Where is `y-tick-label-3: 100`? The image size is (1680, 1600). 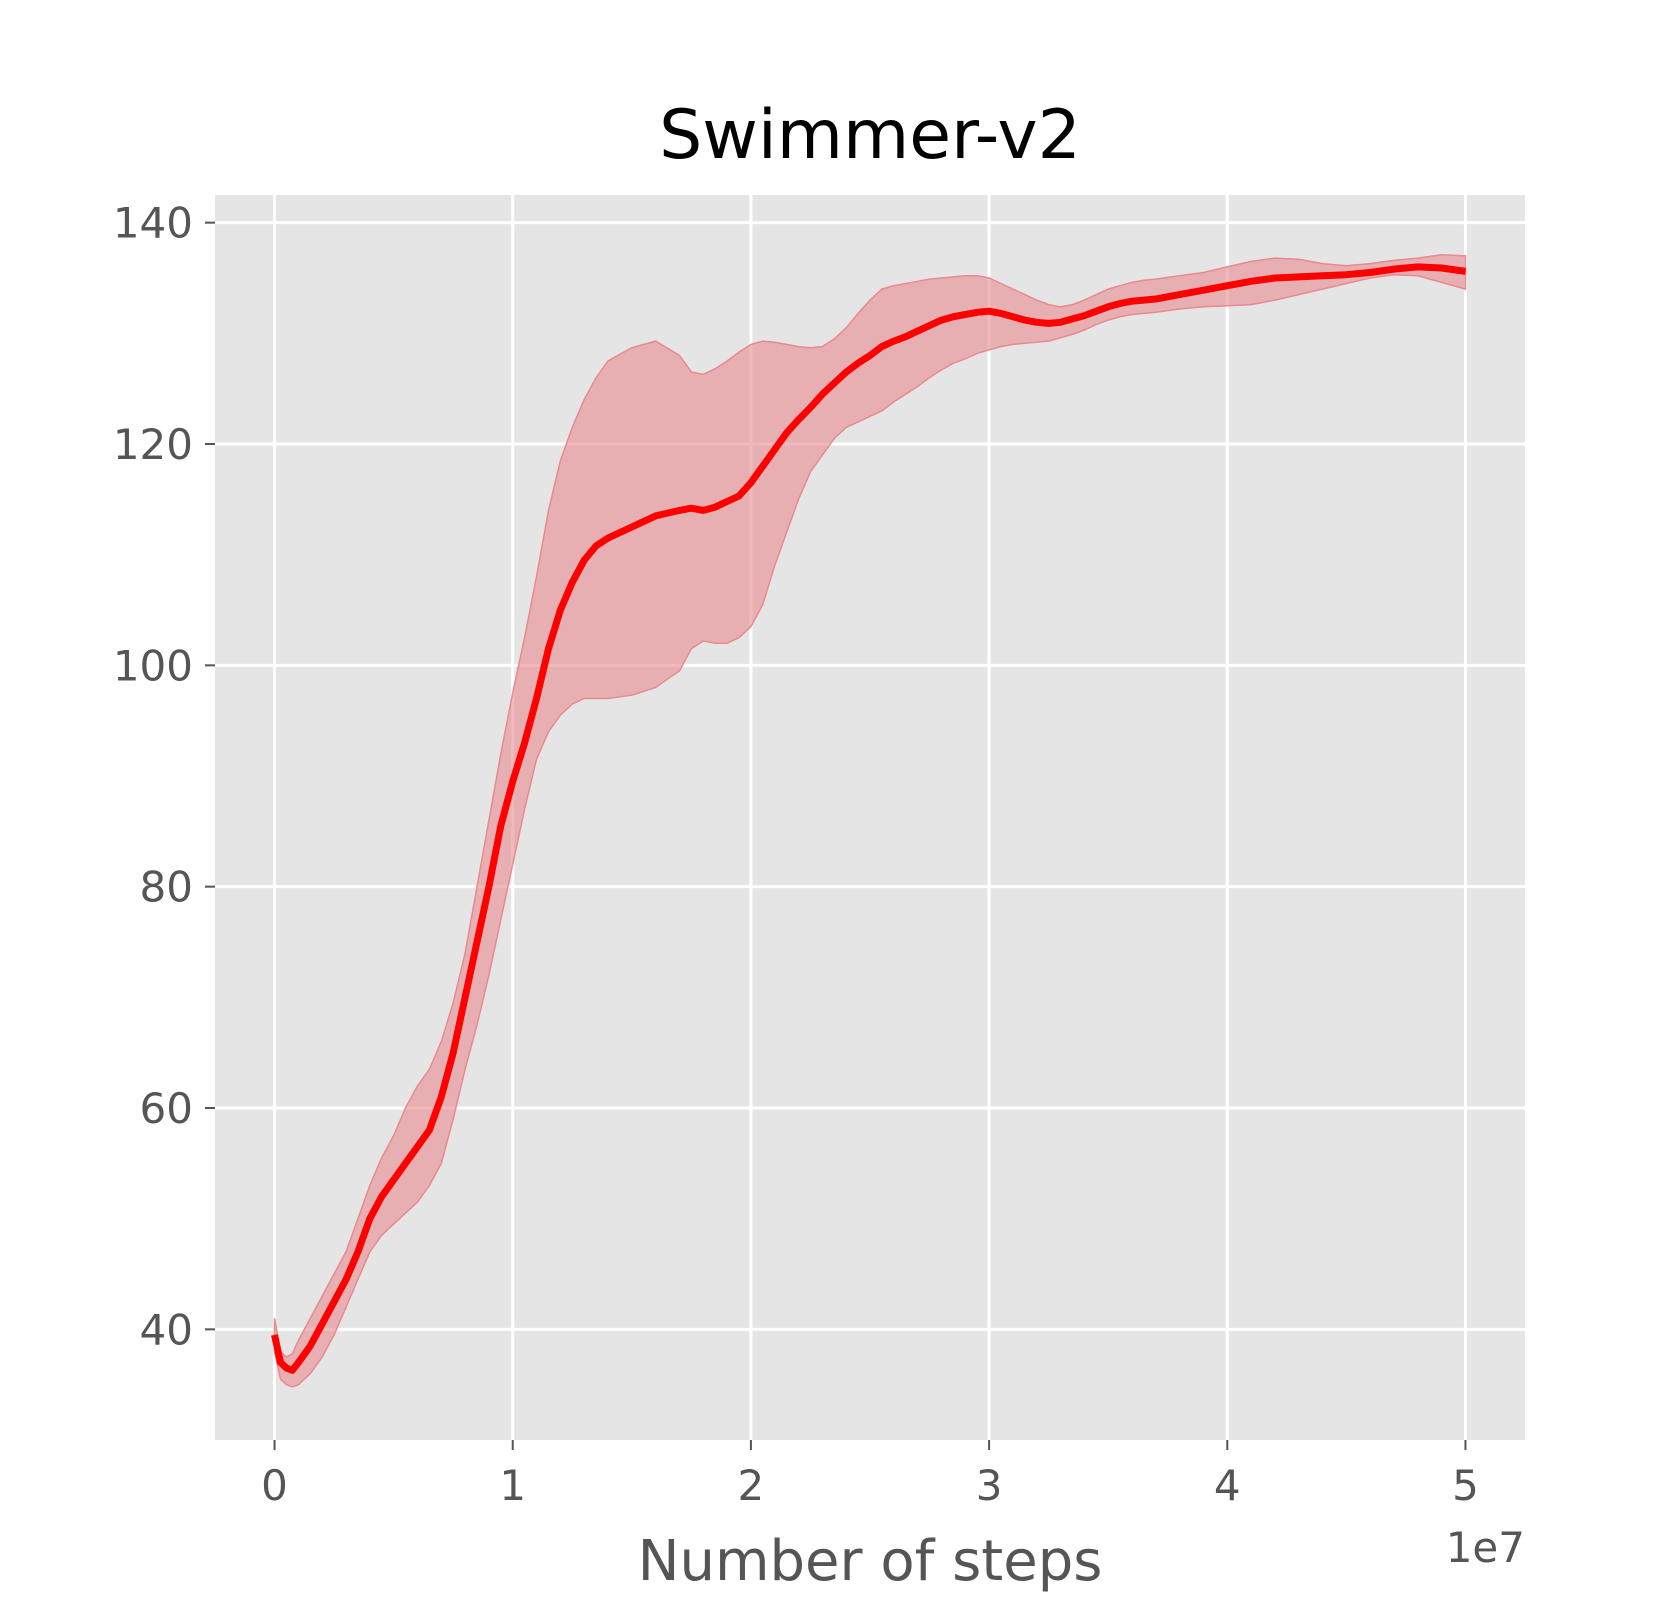
y-tick-label-3: 100 is located at coordinates (153, 665).